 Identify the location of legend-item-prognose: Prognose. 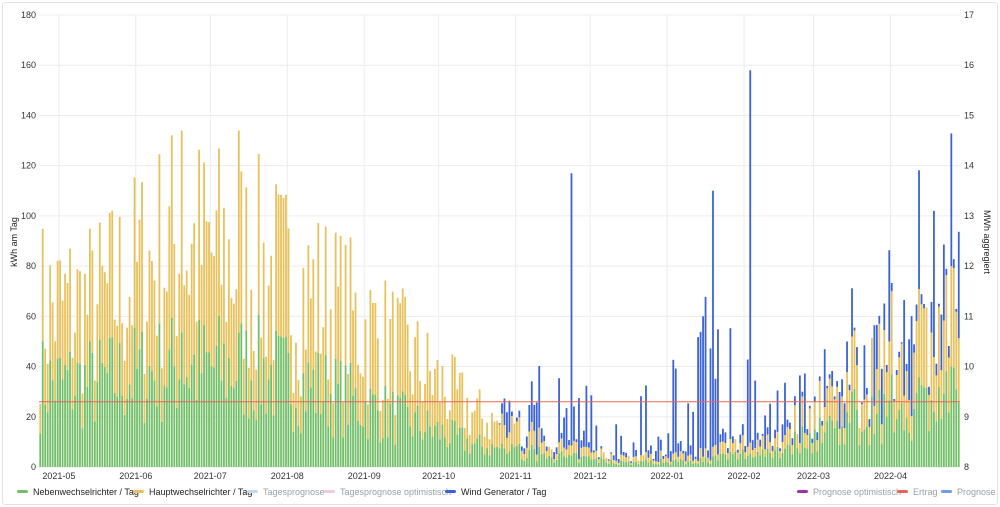
(968, 492).